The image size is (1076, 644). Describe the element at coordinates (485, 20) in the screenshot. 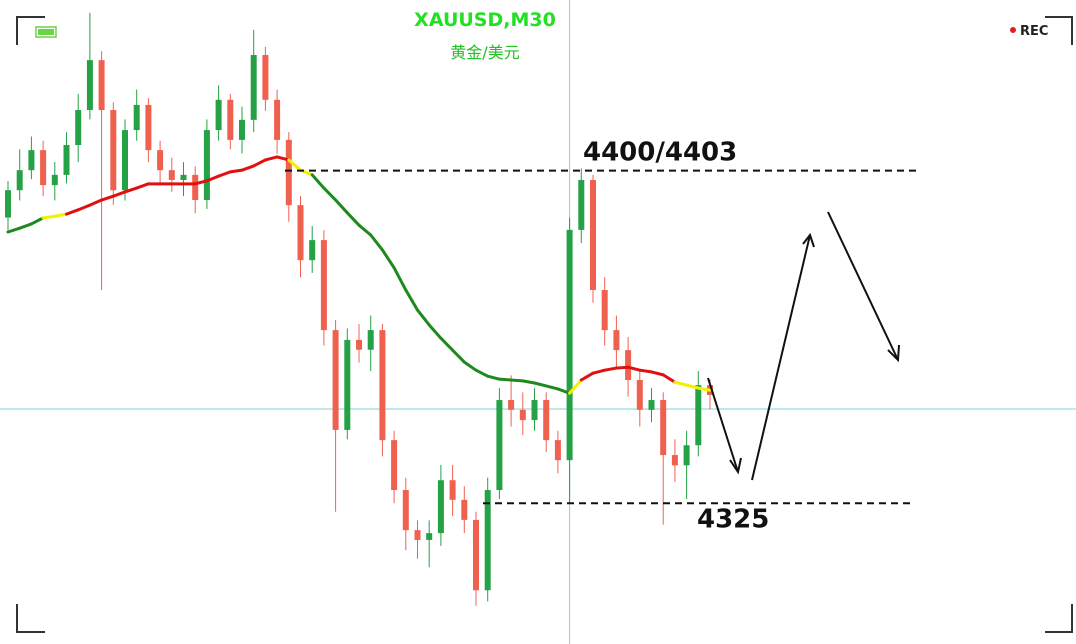

I see `chart-title: XAUUSD,M30` at that location.